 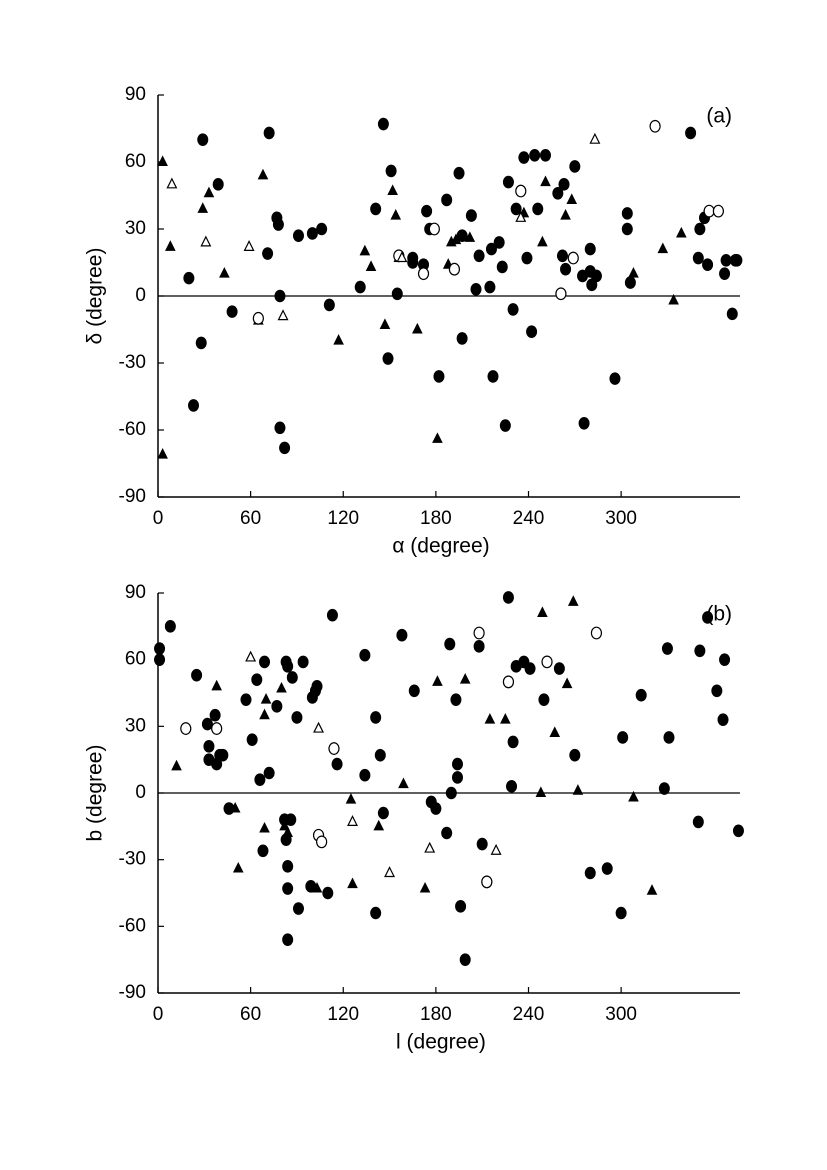 I want to click on y-axis-label: b (degree), so click(x=95, y=793).